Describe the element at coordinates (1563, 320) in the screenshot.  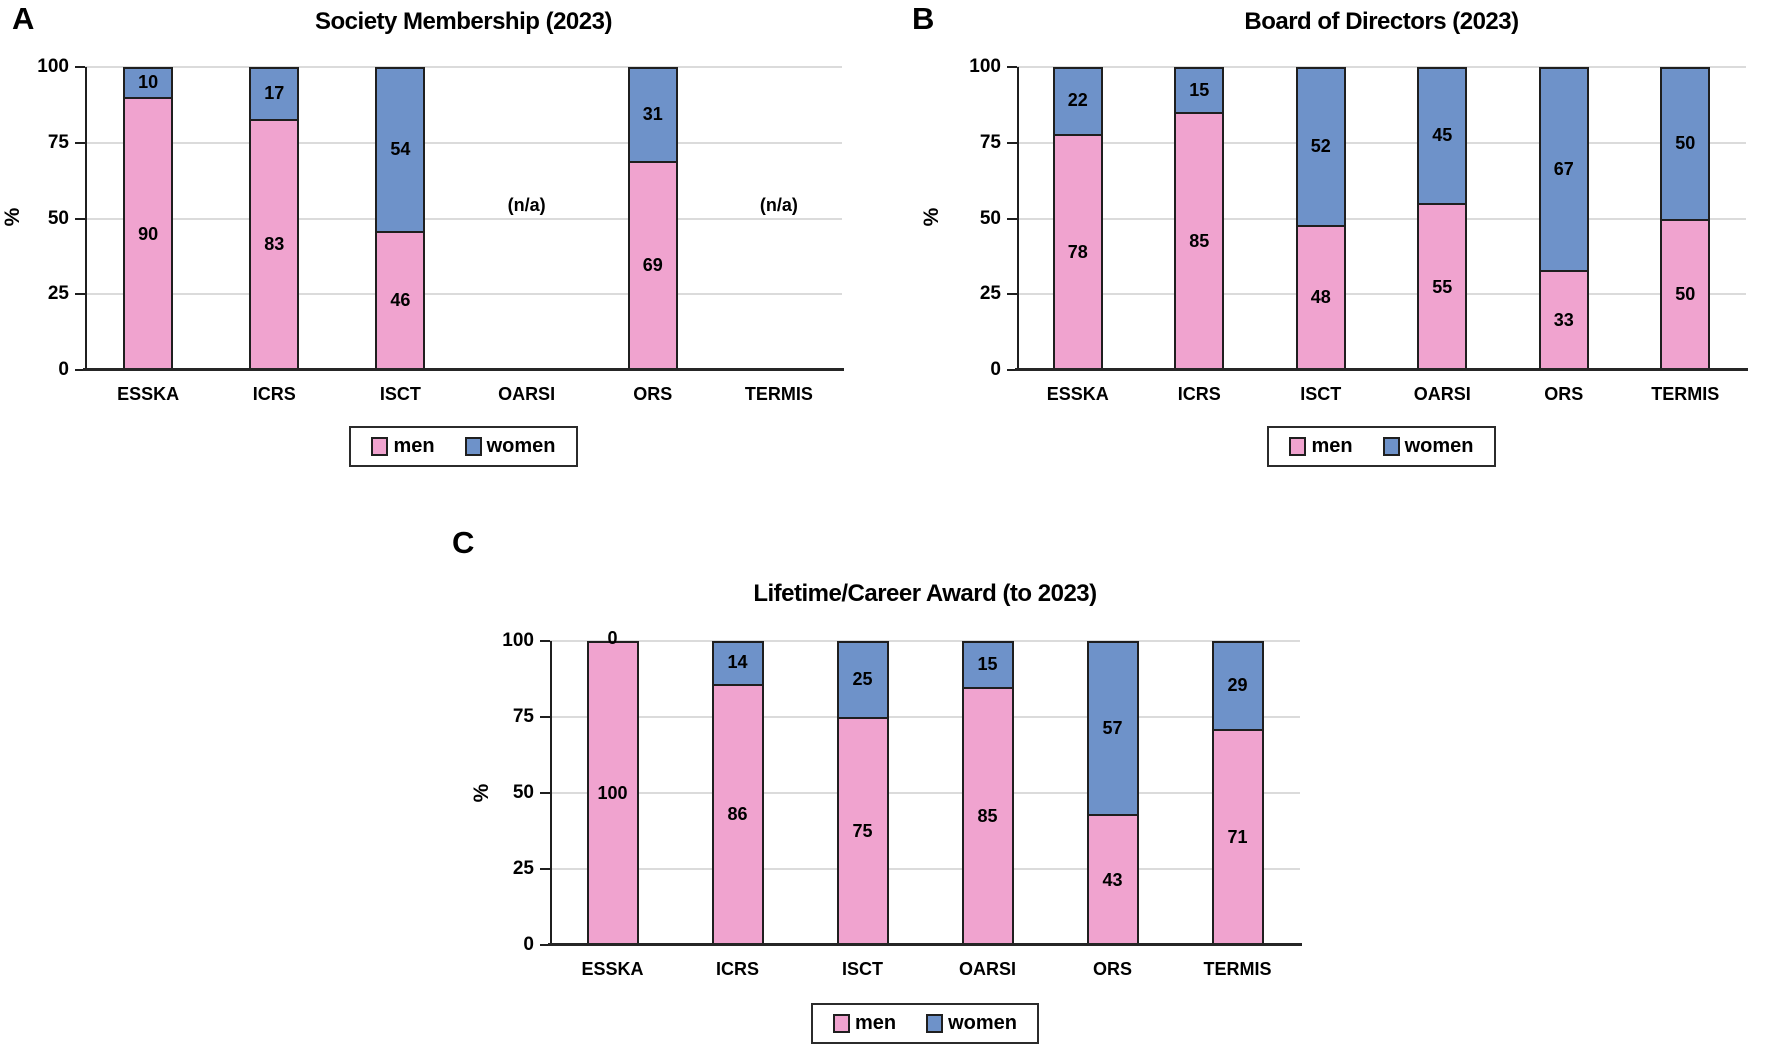
I see `men-value-label: 33` at that location.